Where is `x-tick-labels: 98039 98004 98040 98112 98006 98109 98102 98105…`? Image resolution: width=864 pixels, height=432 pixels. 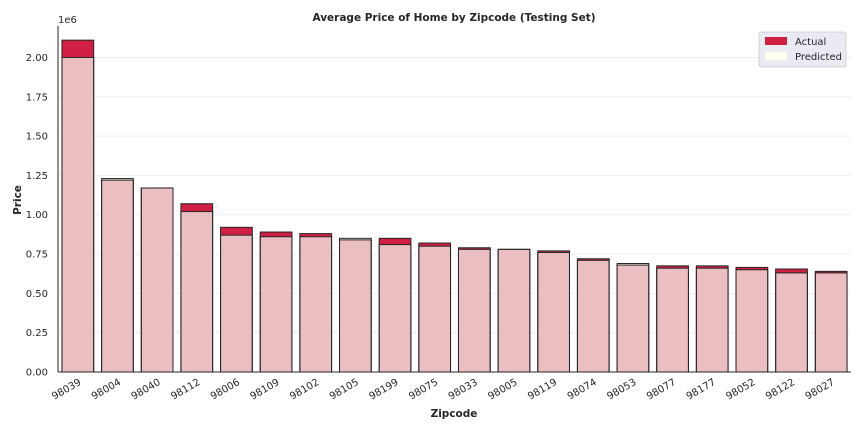
x-tick-labels: 98039 98004 98040 98112 98006 98109 98102 98105… is located at coordinates (443, 389).